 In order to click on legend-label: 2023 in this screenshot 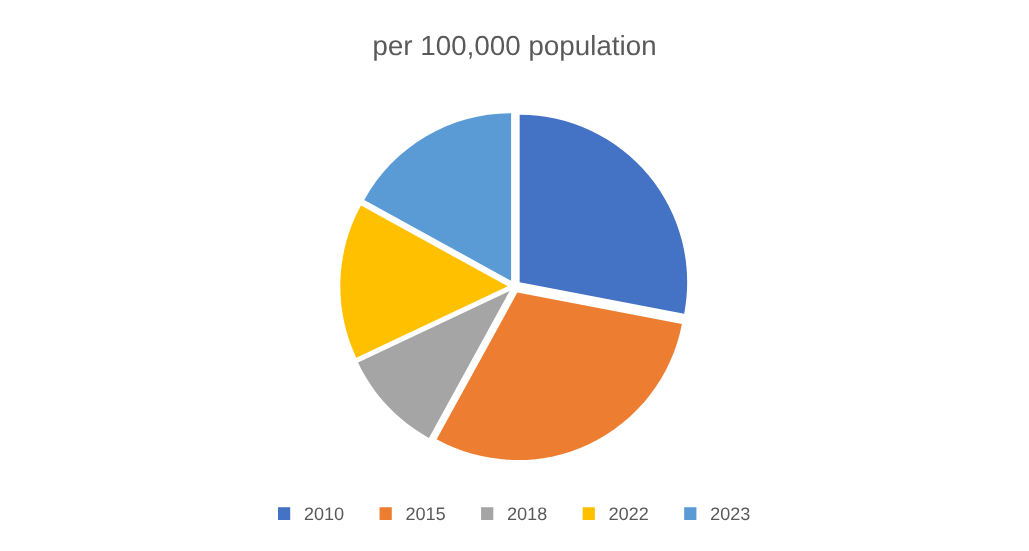, I will do `click(730, 514)`.